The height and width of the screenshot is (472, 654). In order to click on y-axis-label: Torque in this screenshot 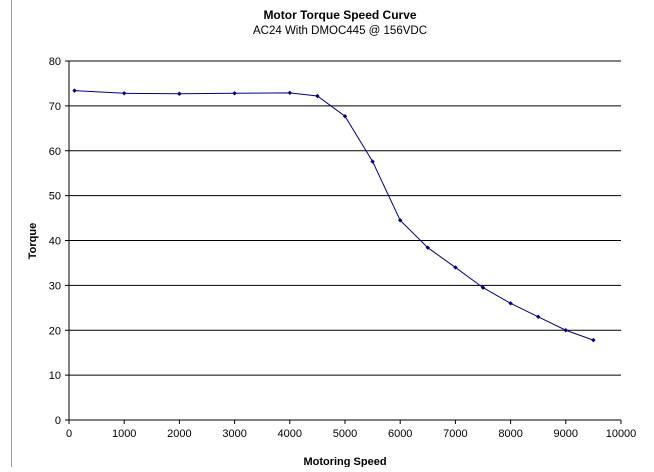, I will do `click(33, 241)`.